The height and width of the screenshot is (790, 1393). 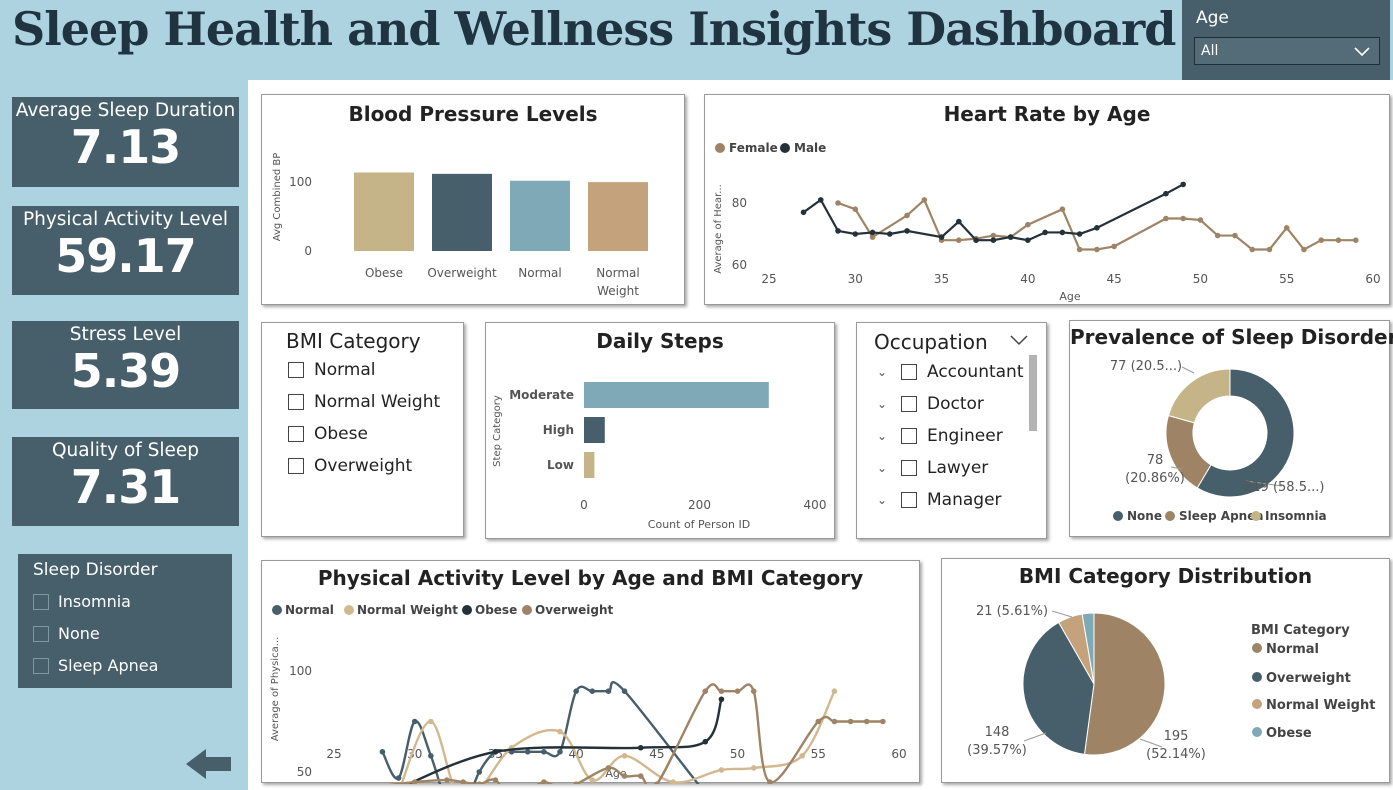 I want to click on series-line, so click(x=993, y=212).